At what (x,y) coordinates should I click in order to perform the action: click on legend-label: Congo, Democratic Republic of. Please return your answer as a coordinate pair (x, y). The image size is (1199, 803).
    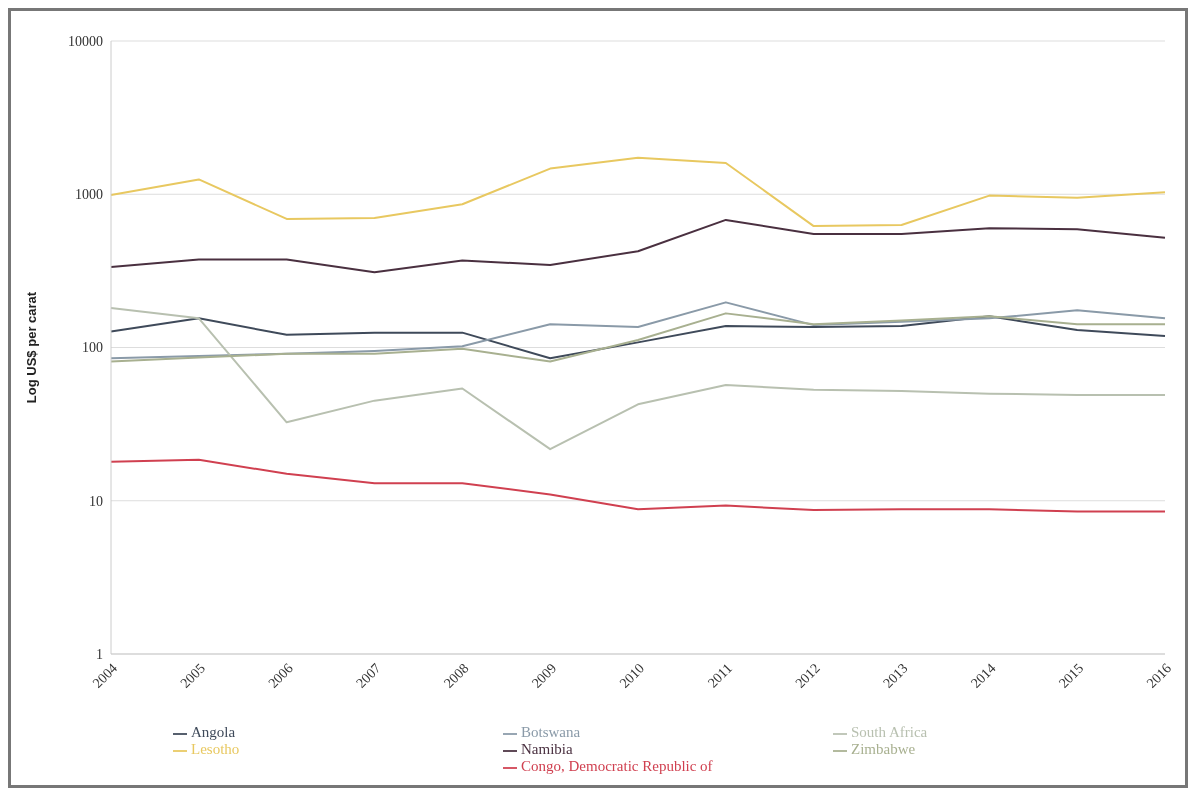
    Looking at the image, I should click on (617, 766).